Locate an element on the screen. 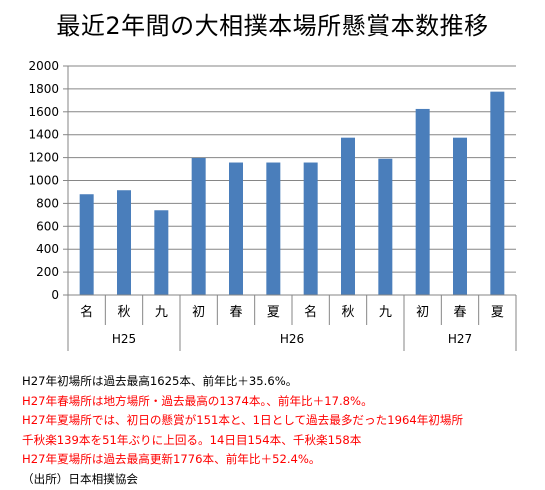 The width and height of the screenshot is (545, 490). chart-title: 最近2年間の大相撲本場所懸賞本数推移 is located at coordinates (272, 26).